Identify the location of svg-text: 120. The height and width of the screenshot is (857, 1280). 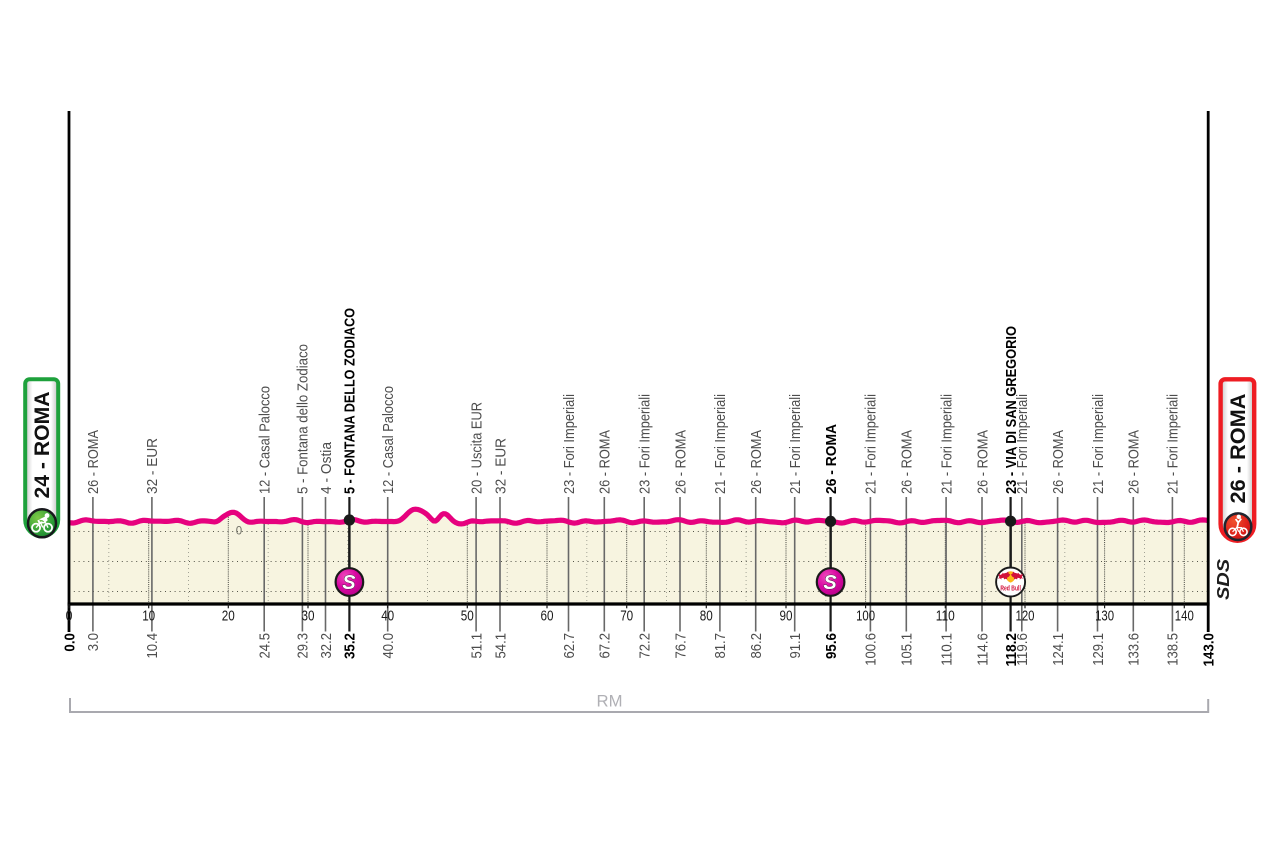
(1025, 617).